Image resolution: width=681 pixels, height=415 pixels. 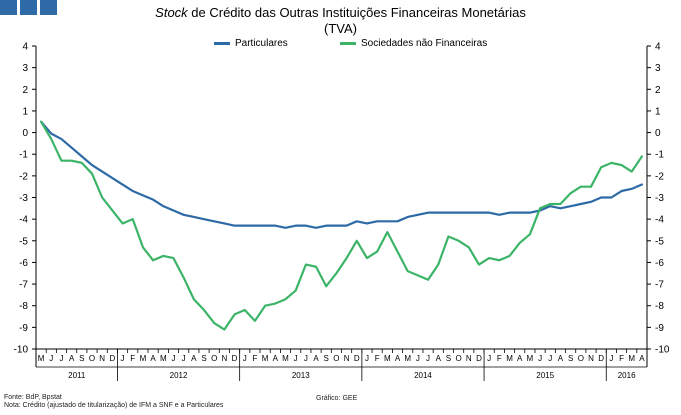 I want to click on year-label: 2011, so click(x=77, y=375).